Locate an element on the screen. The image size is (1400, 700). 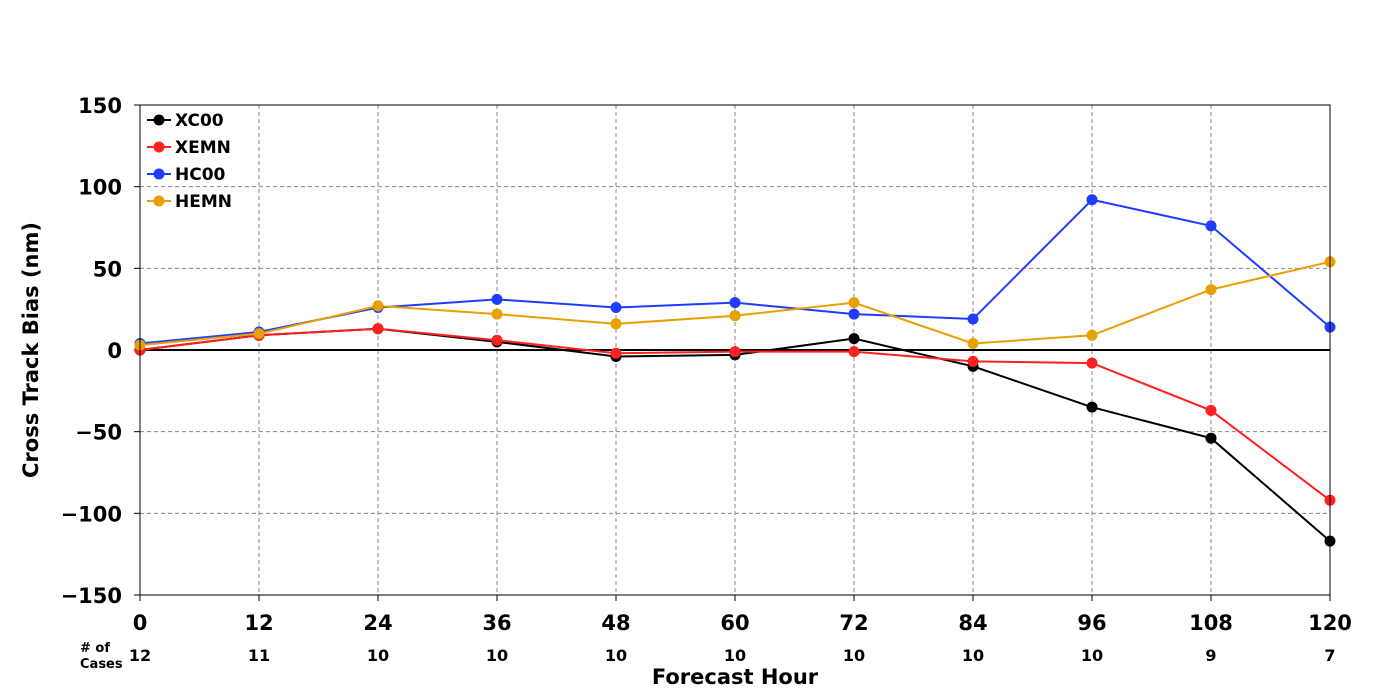
x-tick-labels: 0 12 24 36 48 60 72 84 96 108 120 is located at coordinates (742, 623).